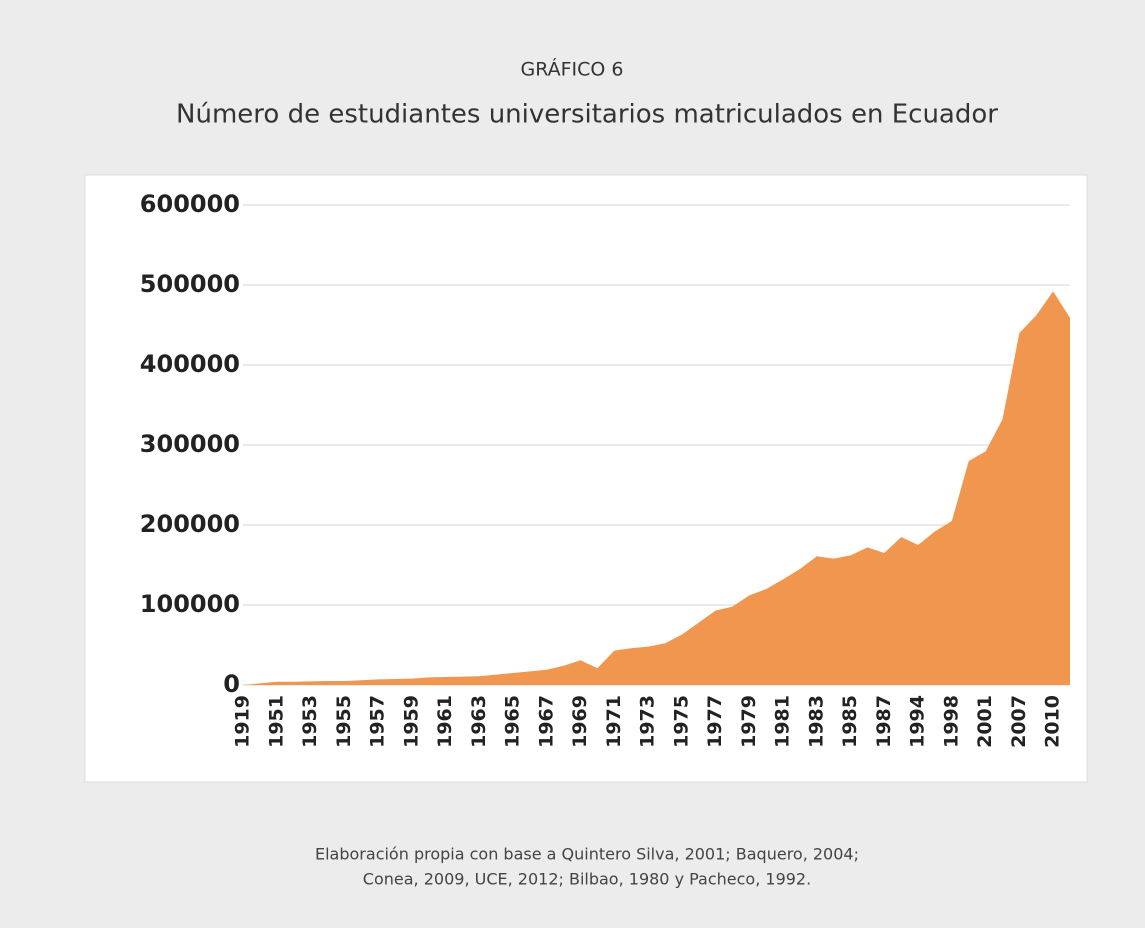 This screenshot has width=1145, height=928. What do you see at coordinates (580, 721) in the screenshot?
I see `x-tick-label: 1969` at bounding box center [580, 721].